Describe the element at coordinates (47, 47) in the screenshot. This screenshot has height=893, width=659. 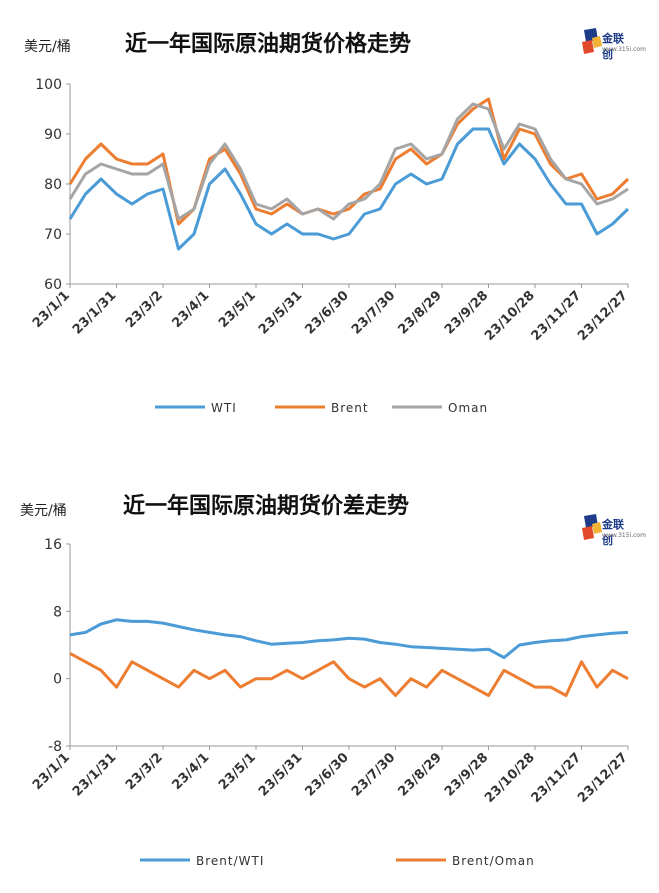
I see `price-chart-unit: 美元/桶` at that location.